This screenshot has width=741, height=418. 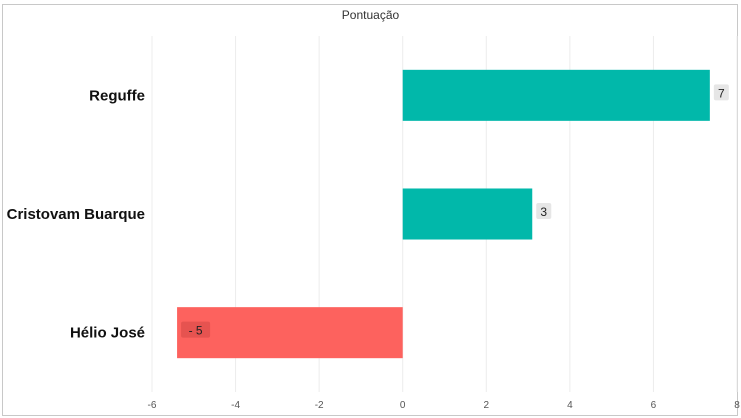 I want to click on x-tick-label: 0, so click(x=403, y=405).